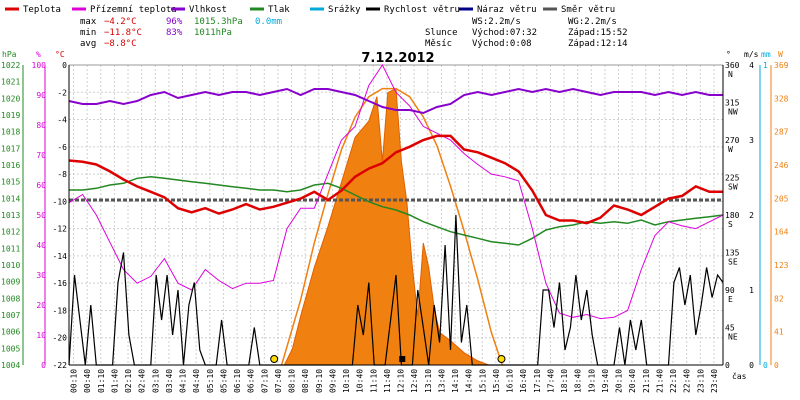 The height and width of the screenshot is (400, 800). Describe the element at coordinates (60, 365) in the screenshot. I see `temp-tick: -22` at that location.